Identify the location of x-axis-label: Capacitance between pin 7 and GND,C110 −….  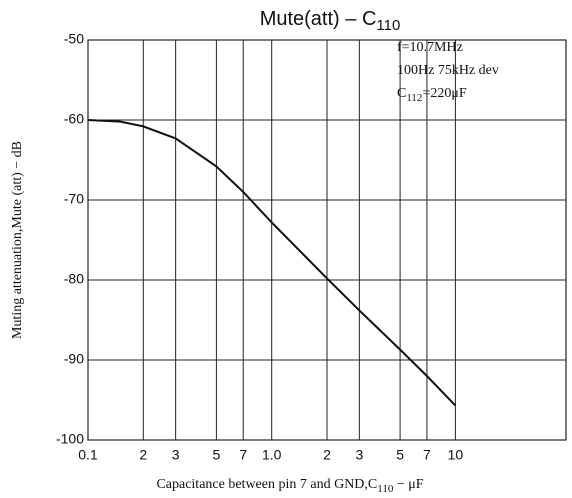
(289, 485).